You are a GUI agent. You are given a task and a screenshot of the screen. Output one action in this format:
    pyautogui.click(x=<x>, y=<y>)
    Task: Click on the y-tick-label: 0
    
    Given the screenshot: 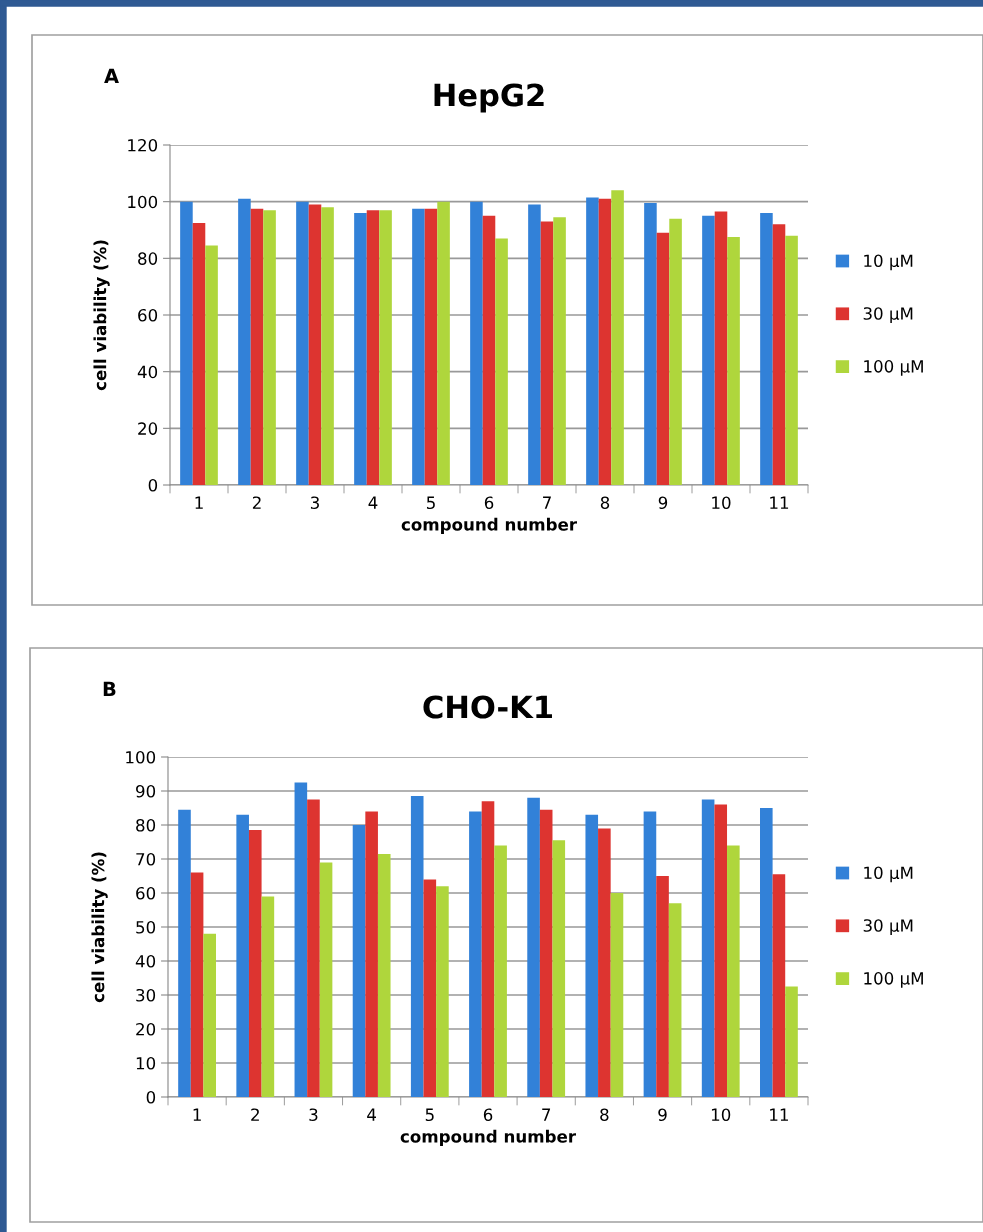 What is the action you would take?
    pyautogui.click(x=153, y=485)
    